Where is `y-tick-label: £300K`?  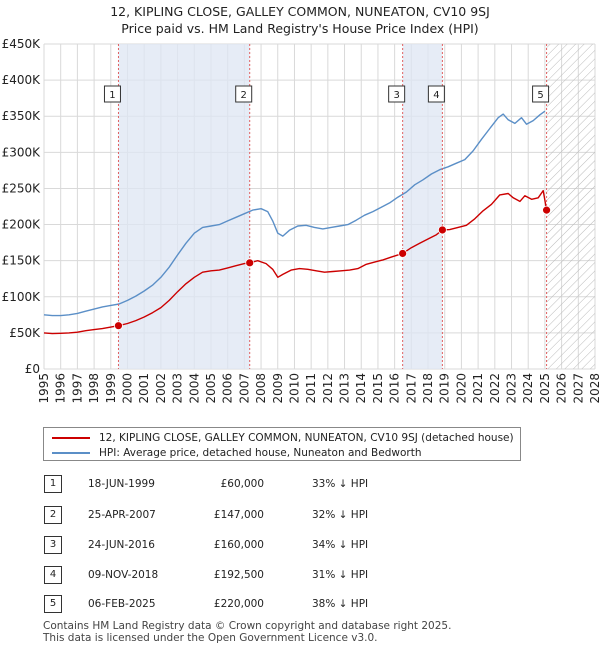 y-tick-label: £300K is located at coordinates (22, 152).